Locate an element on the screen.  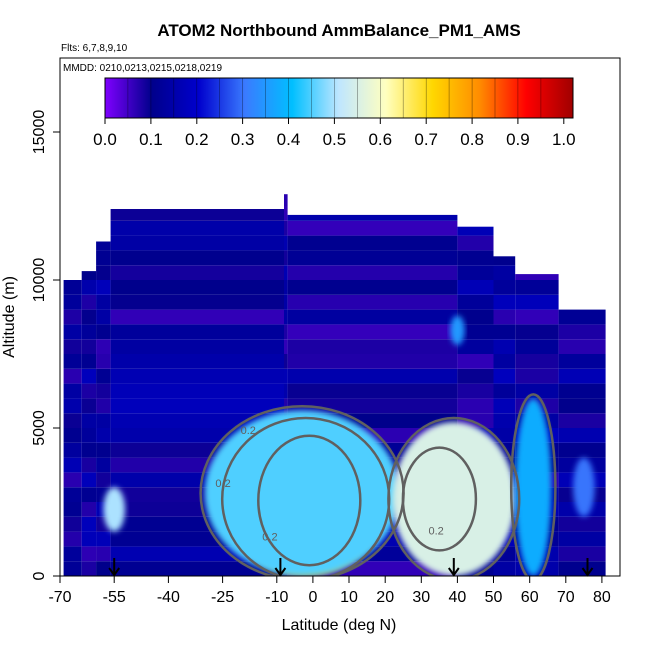
x-tick-label: 60 is located at coordinates (530, 597).